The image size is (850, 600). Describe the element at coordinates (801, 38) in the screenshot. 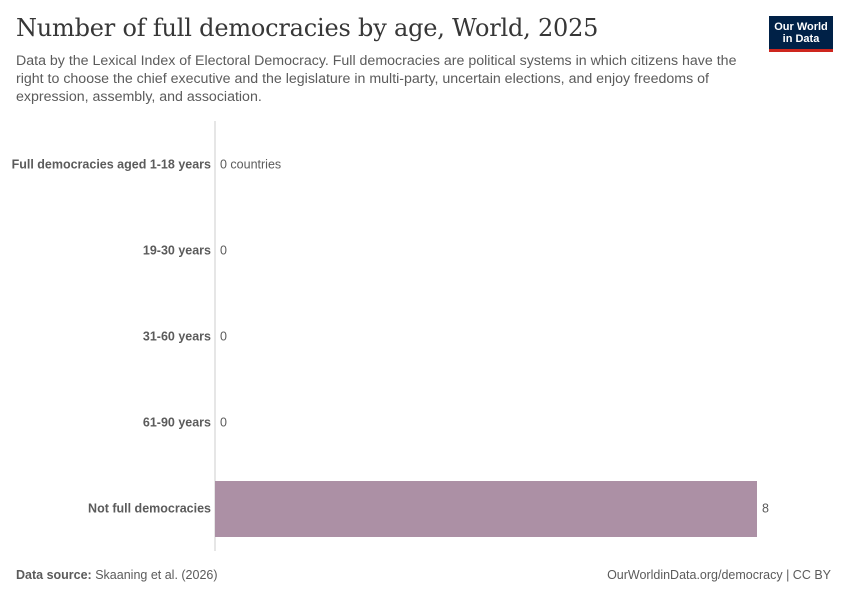

I see `logo-line-2: in Data` at that location.